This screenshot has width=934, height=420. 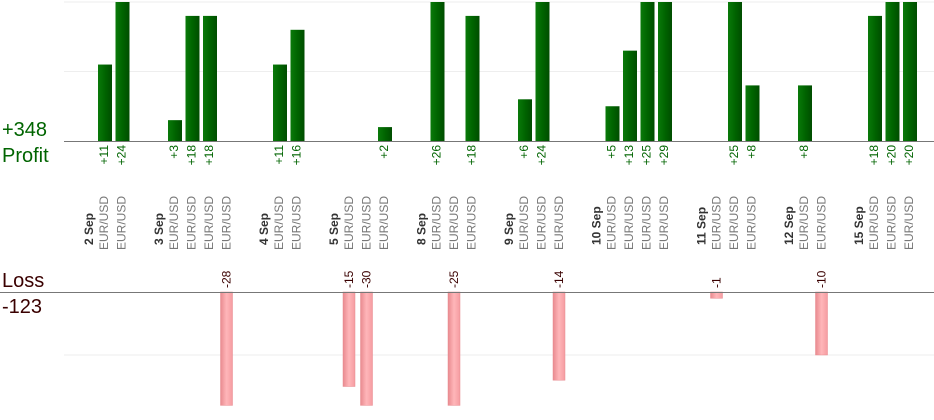 What do you see at coordinates (597, 225) in the screenshot?
I see `day-label: 10 Sep` at bounding box center [597, 225].